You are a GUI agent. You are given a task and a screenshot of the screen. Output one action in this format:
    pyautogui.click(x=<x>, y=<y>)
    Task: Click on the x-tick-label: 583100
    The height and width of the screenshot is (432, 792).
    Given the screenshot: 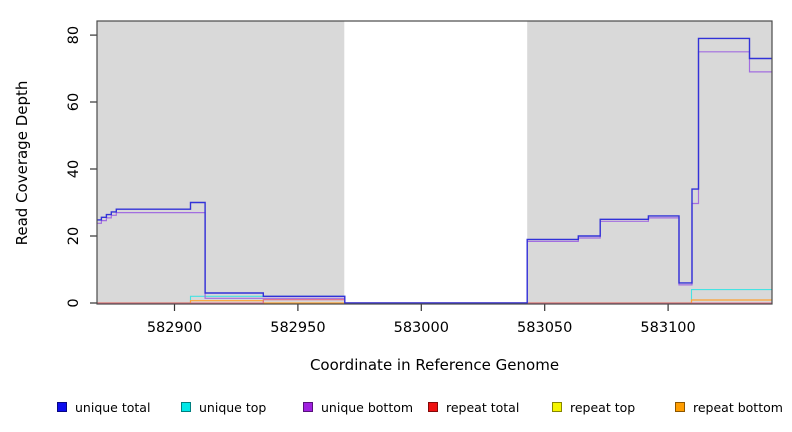 What is the action you would take?
    pyautogui.click(x=667, y=328)
    